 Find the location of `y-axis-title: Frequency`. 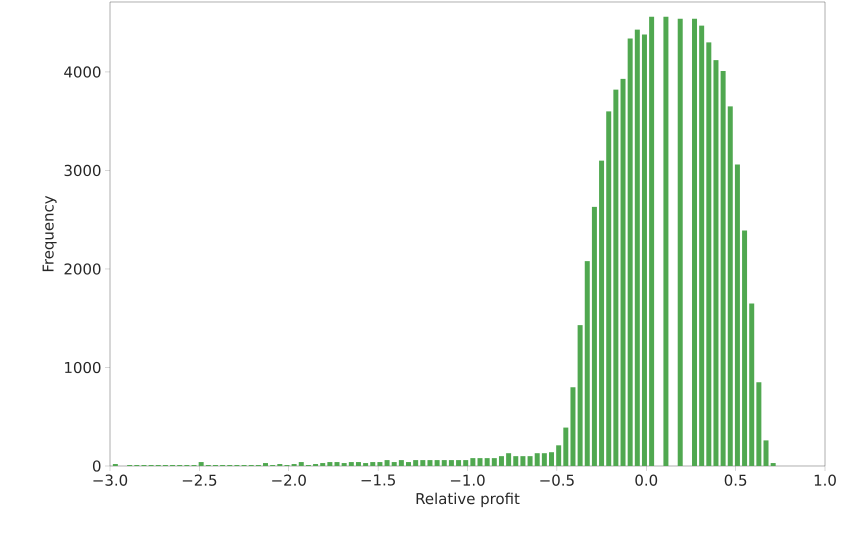

y-axis-title: Frequency is located at coordinates (49, 234).